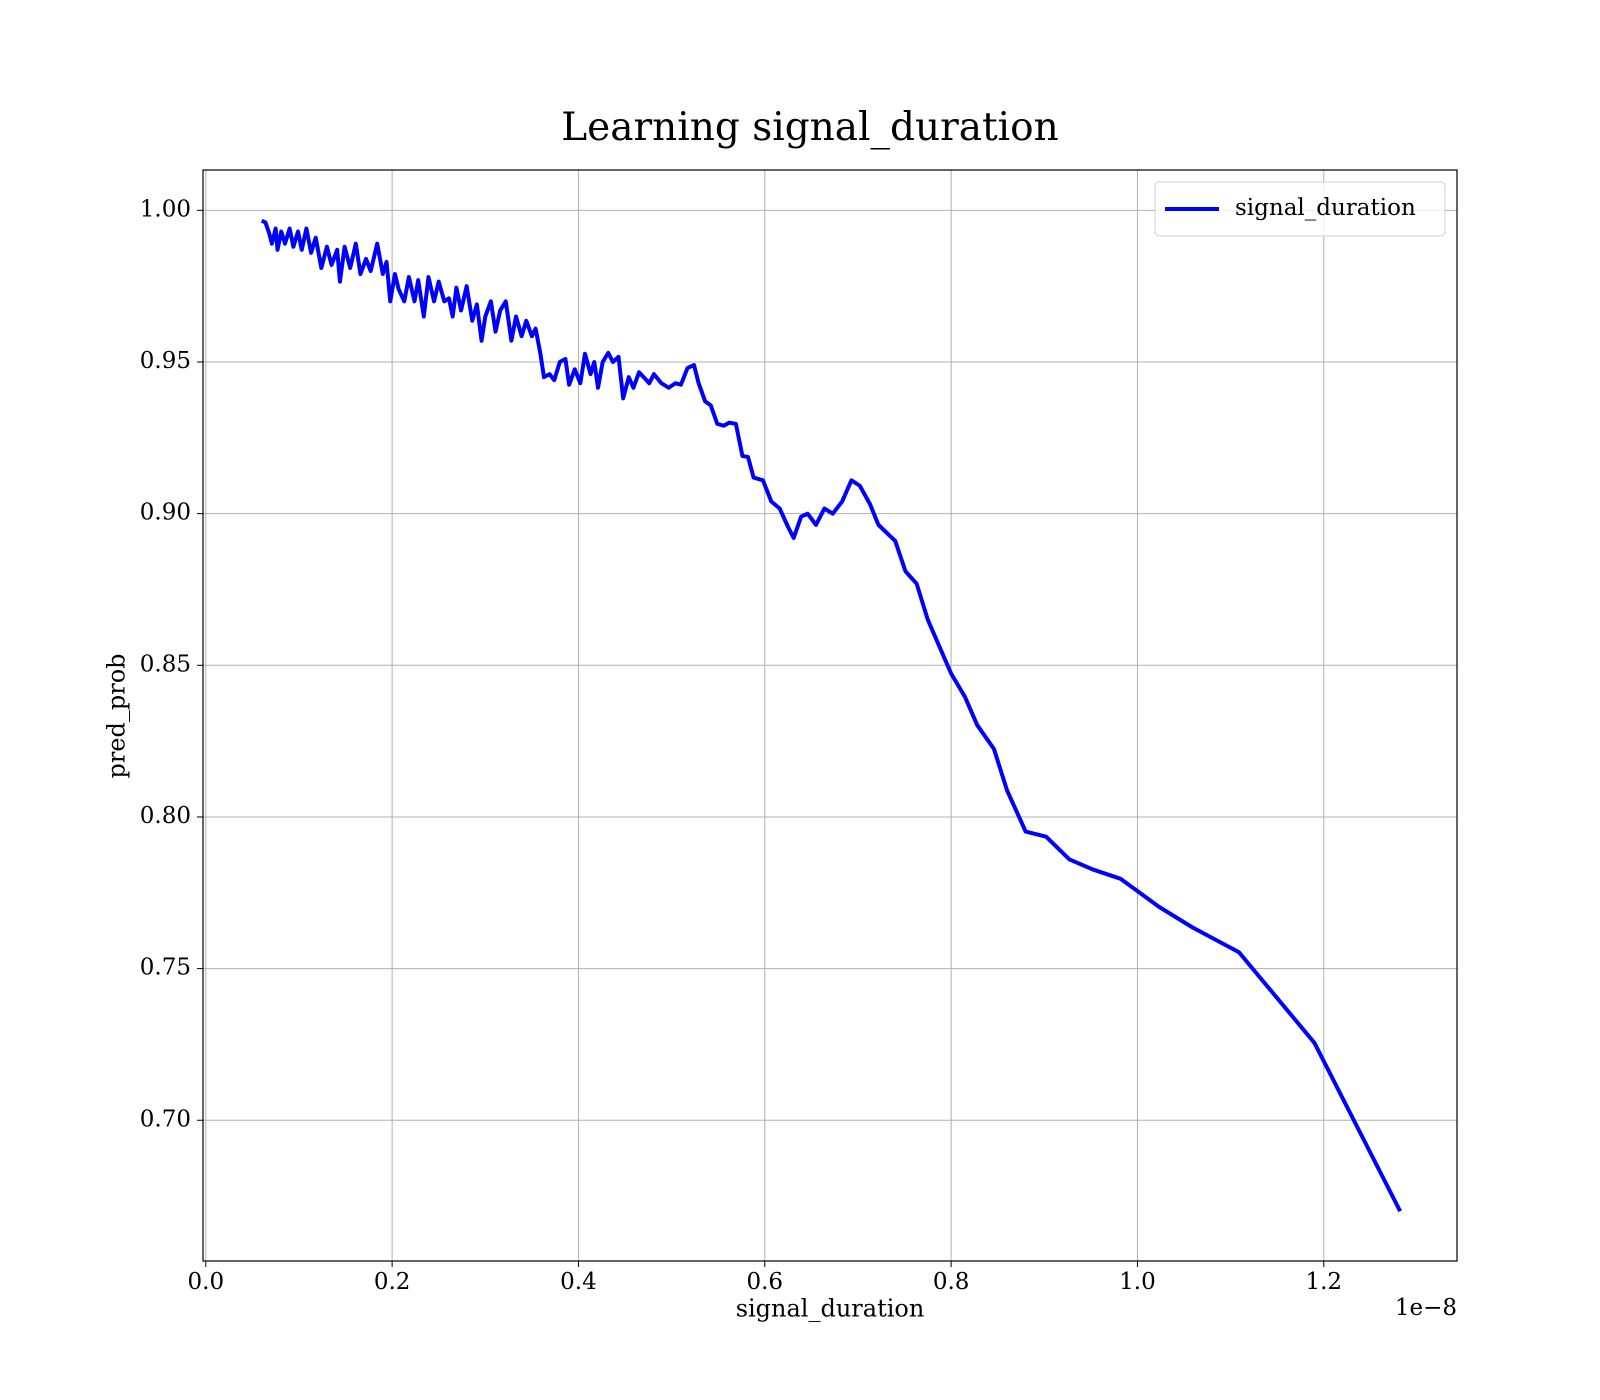 Image resolution: width=1600 pixels, height=1400 pixels. Describe the element at coordinates (165, 361) in the screenshot. I see `y-tick-label: 0.95` at that location.